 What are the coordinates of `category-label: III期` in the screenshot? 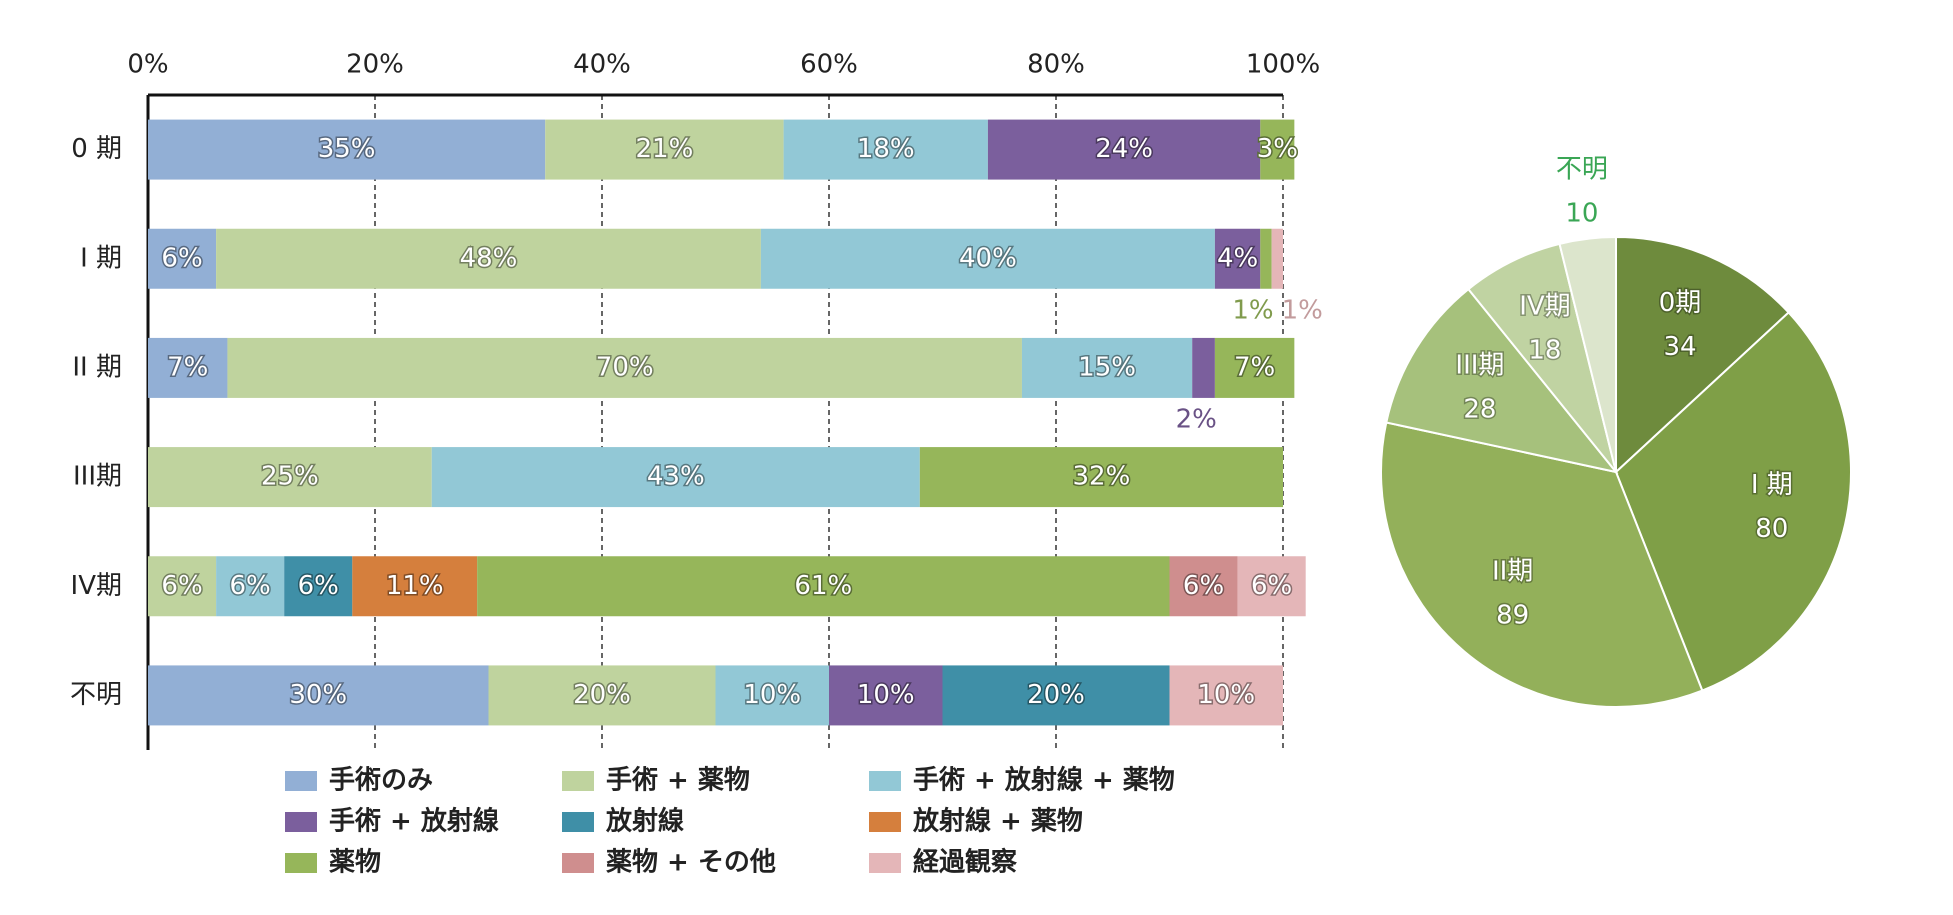 It's located at (97, 477).